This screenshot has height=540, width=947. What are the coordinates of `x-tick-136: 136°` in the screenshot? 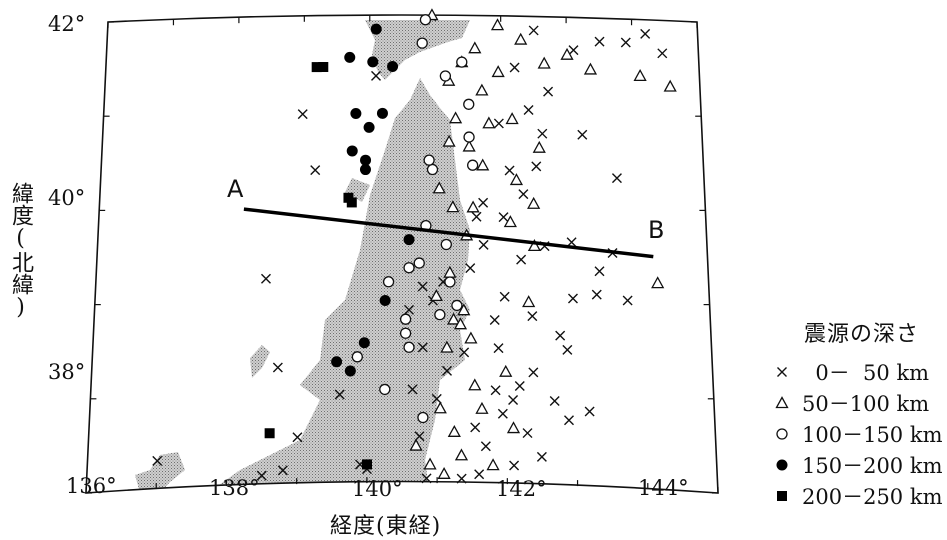 It's located at (91, 486).